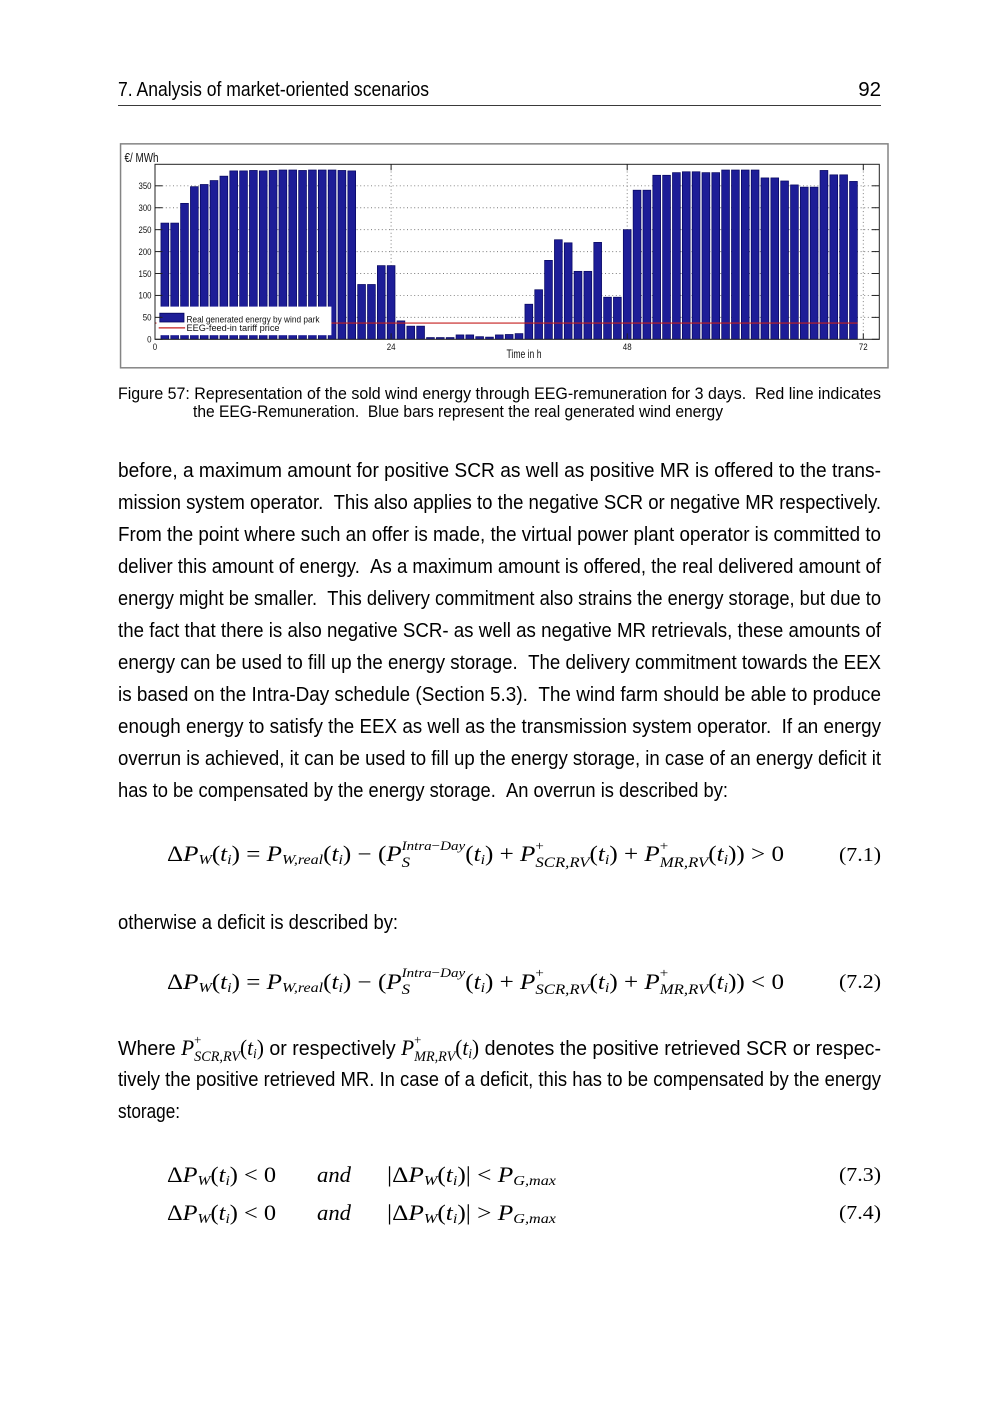 This screenshot has height=1414, width=1000. What do you see at coordinates (524, 354) in the screenshot?
I see `svg-text: Time in h` at bounding box center [524, 354].